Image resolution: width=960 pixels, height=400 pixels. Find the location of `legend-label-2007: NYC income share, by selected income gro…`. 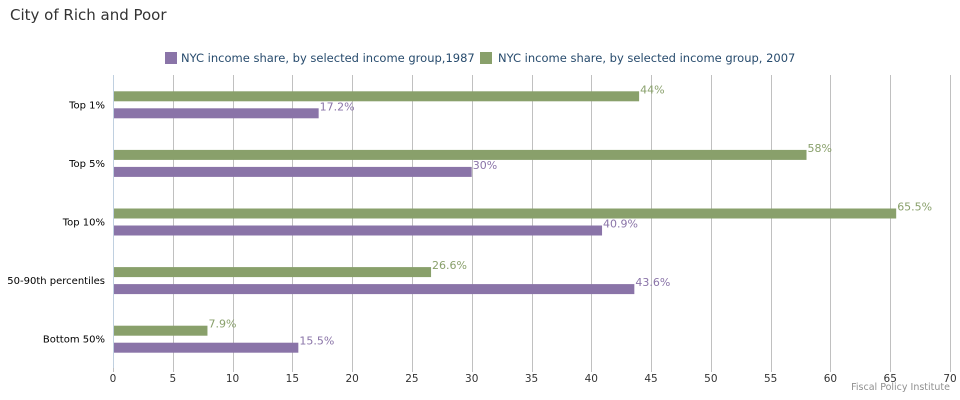

legend-label-2007: NYC income share, by selected income gro… is located at coordinates (646, 58).